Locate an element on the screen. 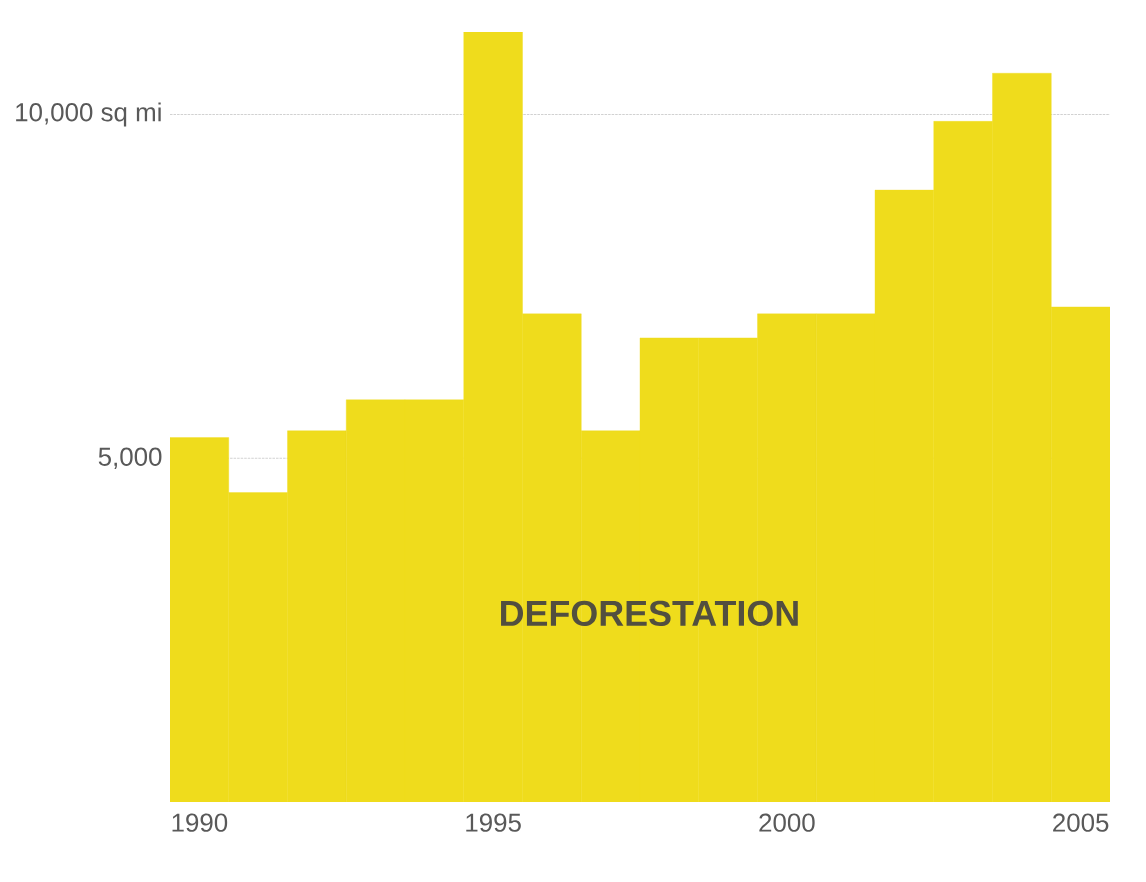  y-tick-label: 10,000 sq mi is located at coordinates (88, 114).